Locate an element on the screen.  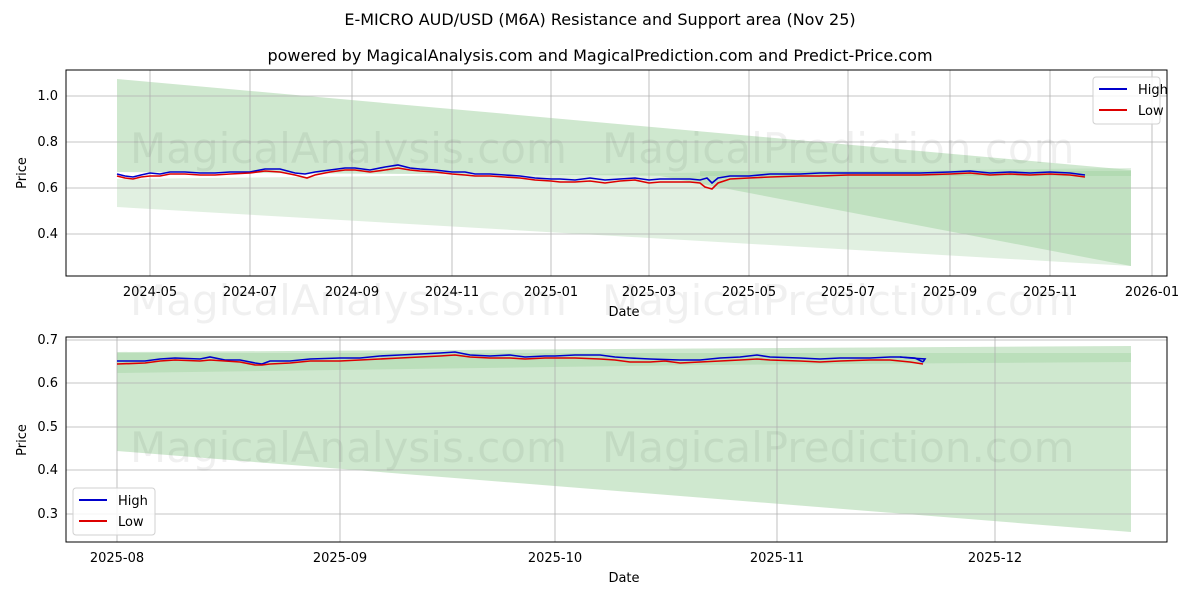
bottom-high-line is located at coordinates (522, 358).